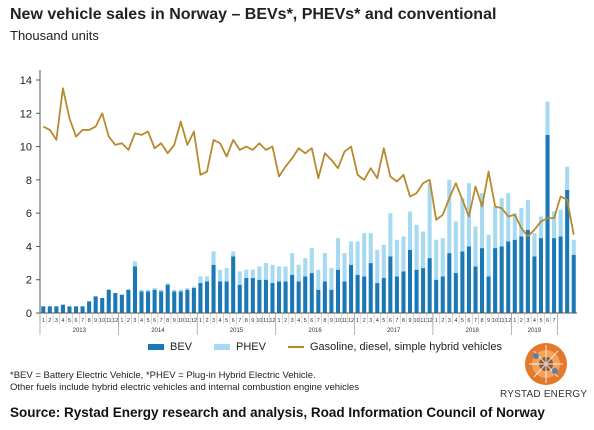 The height and width of the screenshot is (430, 594). Describe the element at coordinates (29, 181) in the screenshot. I see `y-tick-label: 8` at that location.